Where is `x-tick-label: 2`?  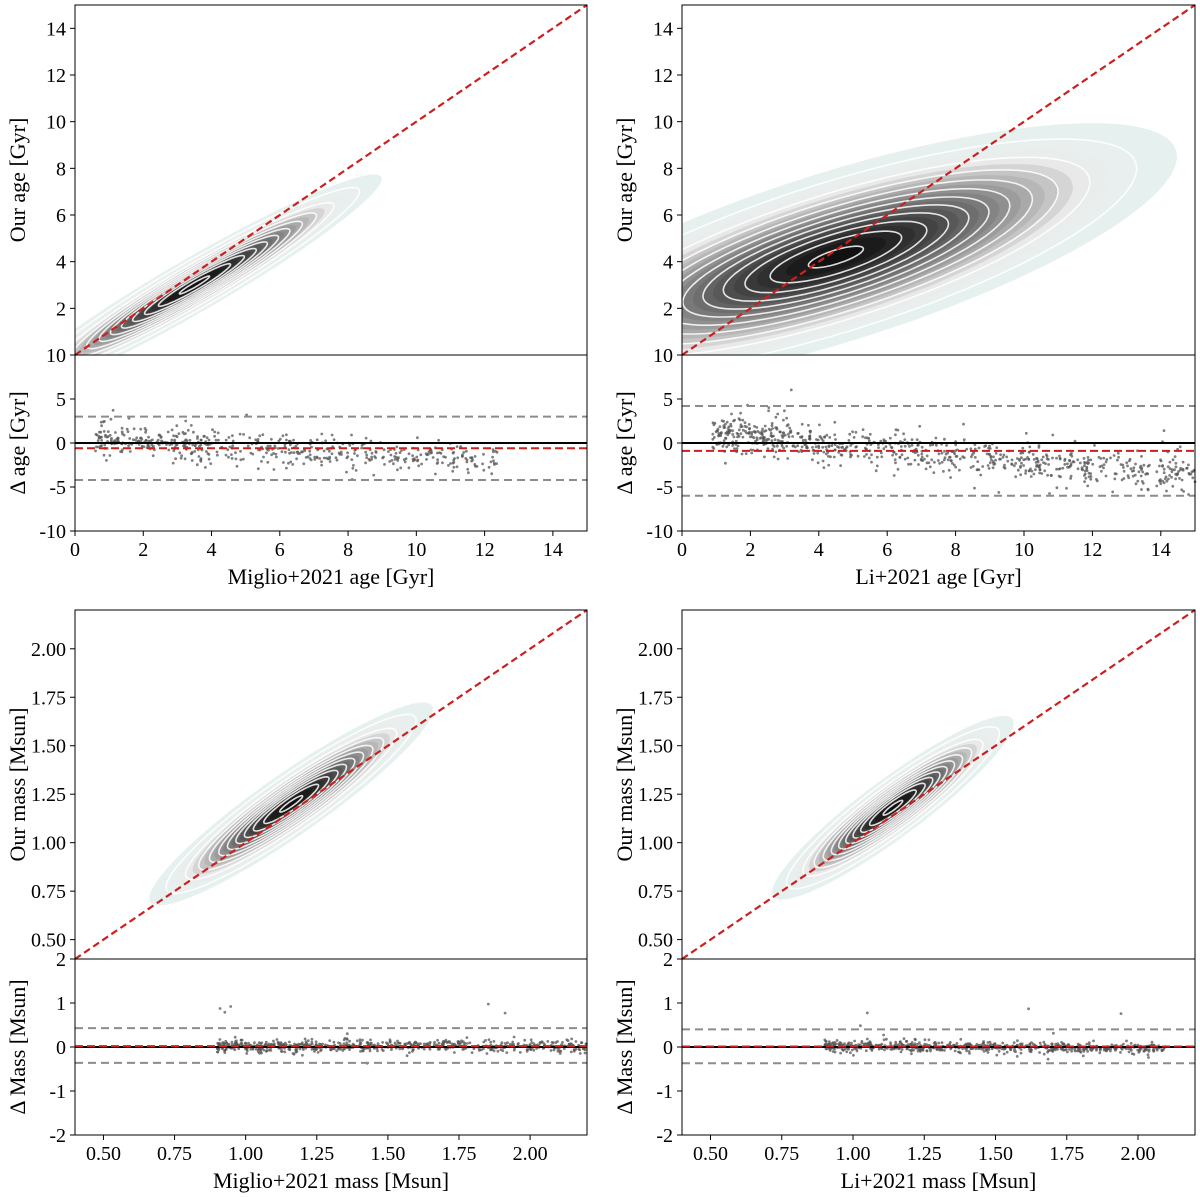 x-tick-label: 2 is located at coordinates (143, 550).